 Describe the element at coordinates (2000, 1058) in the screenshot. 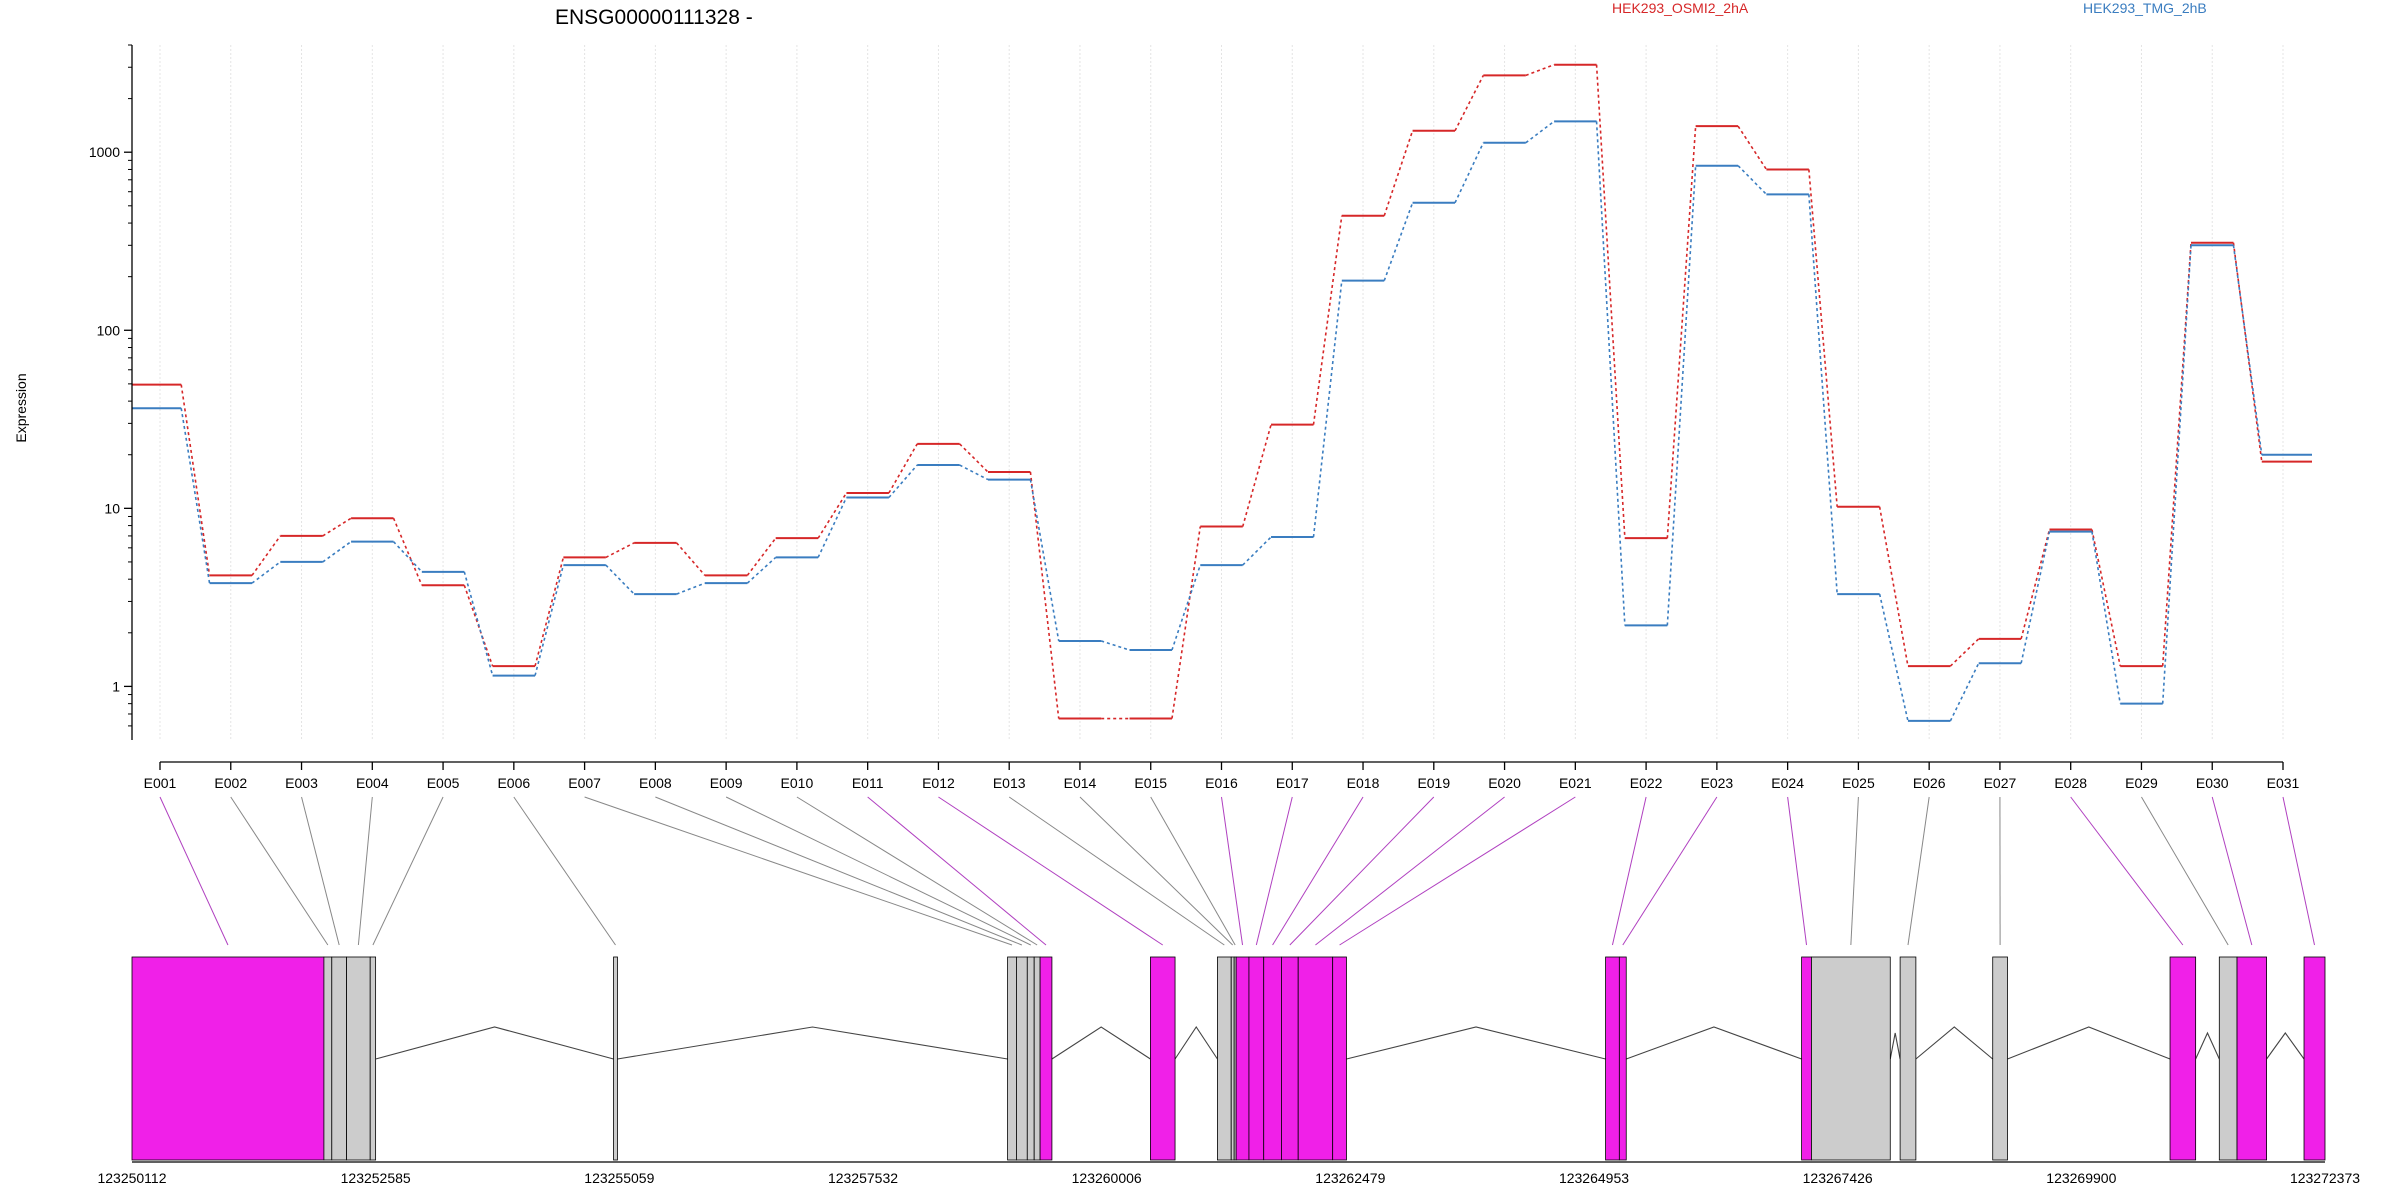

I see `exon-box-e027` at that location.